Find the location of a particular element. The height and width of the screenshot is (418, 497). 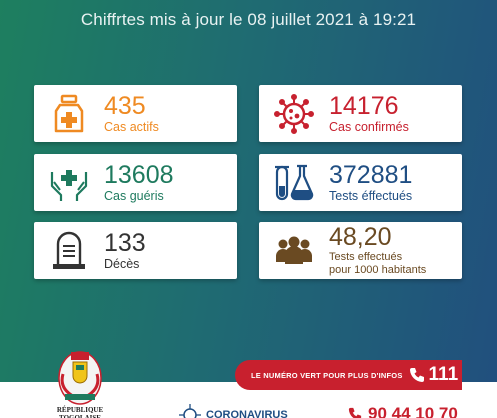

recovered-cases-value: 13608 is located at coordinates (139, 174).